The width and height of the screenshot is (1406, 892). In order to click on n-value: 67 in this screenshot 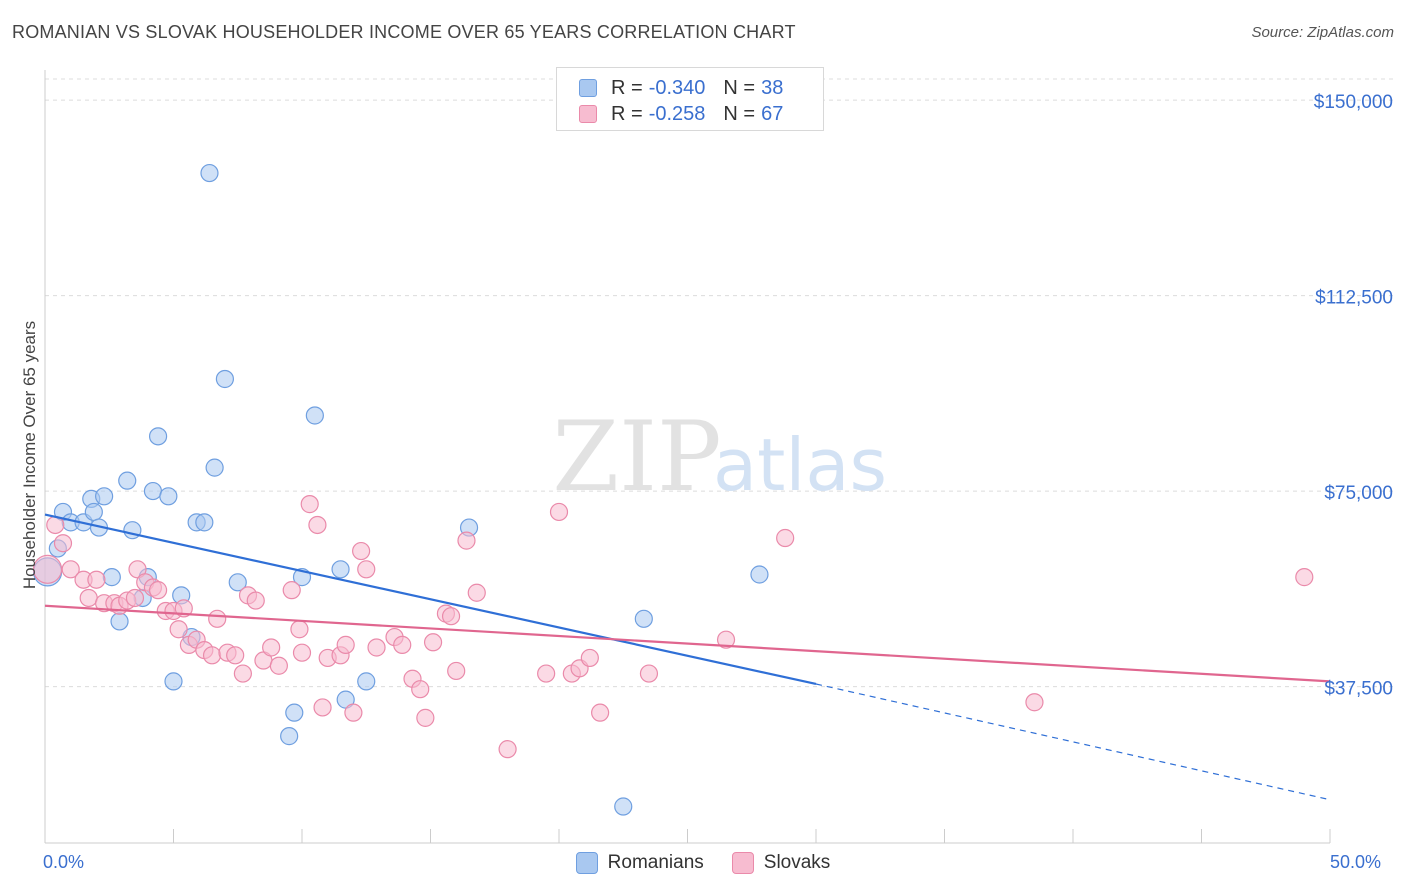, I will do `click(772, 113)`.